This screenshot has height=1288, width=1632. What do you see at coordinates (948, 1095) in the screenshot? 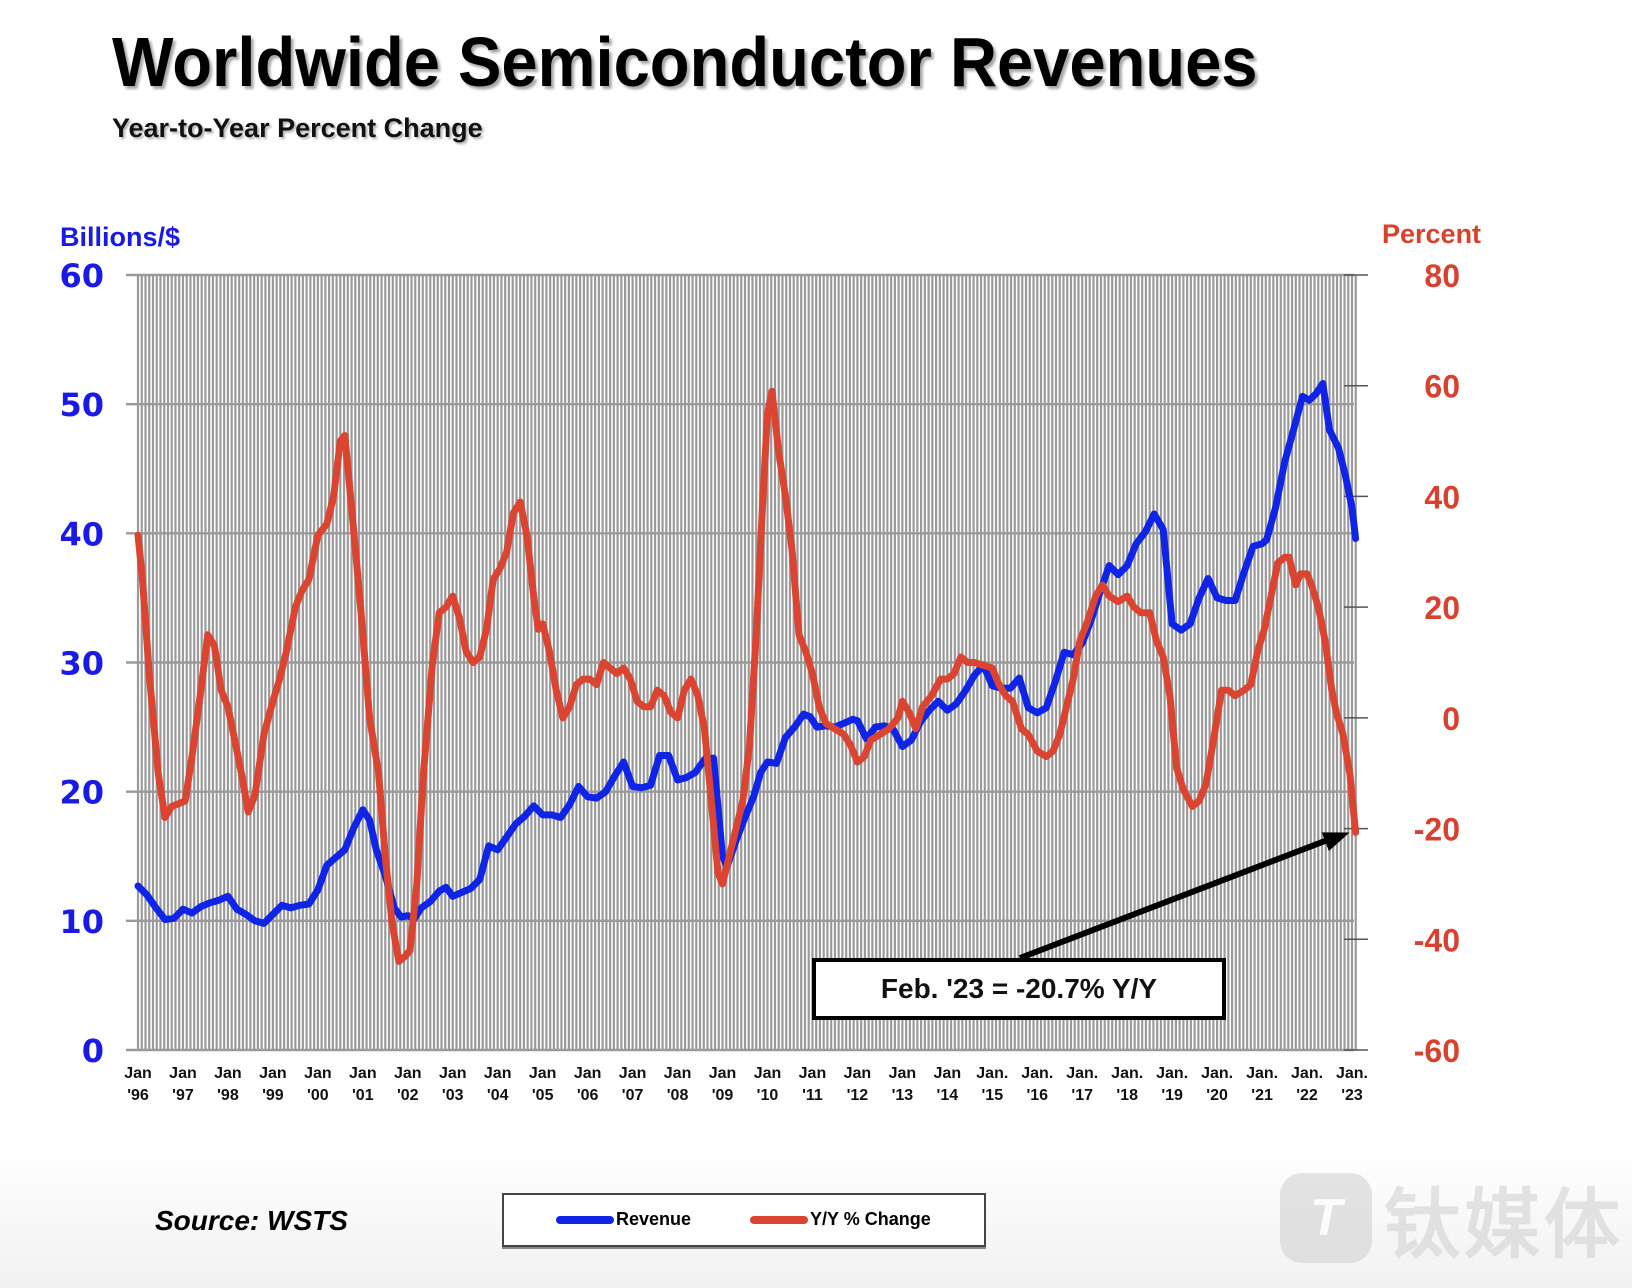
I see `x-tick-label-year: '14` at bounding box center [948, 1095].